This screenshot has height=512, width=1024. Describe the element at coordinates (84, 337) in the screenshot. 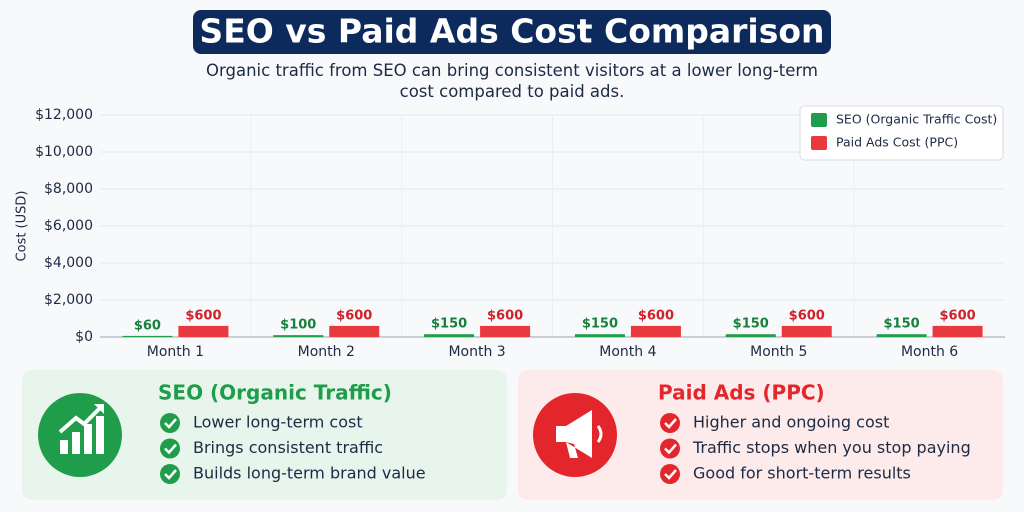

I see `y-tick-label: $0` at that location.